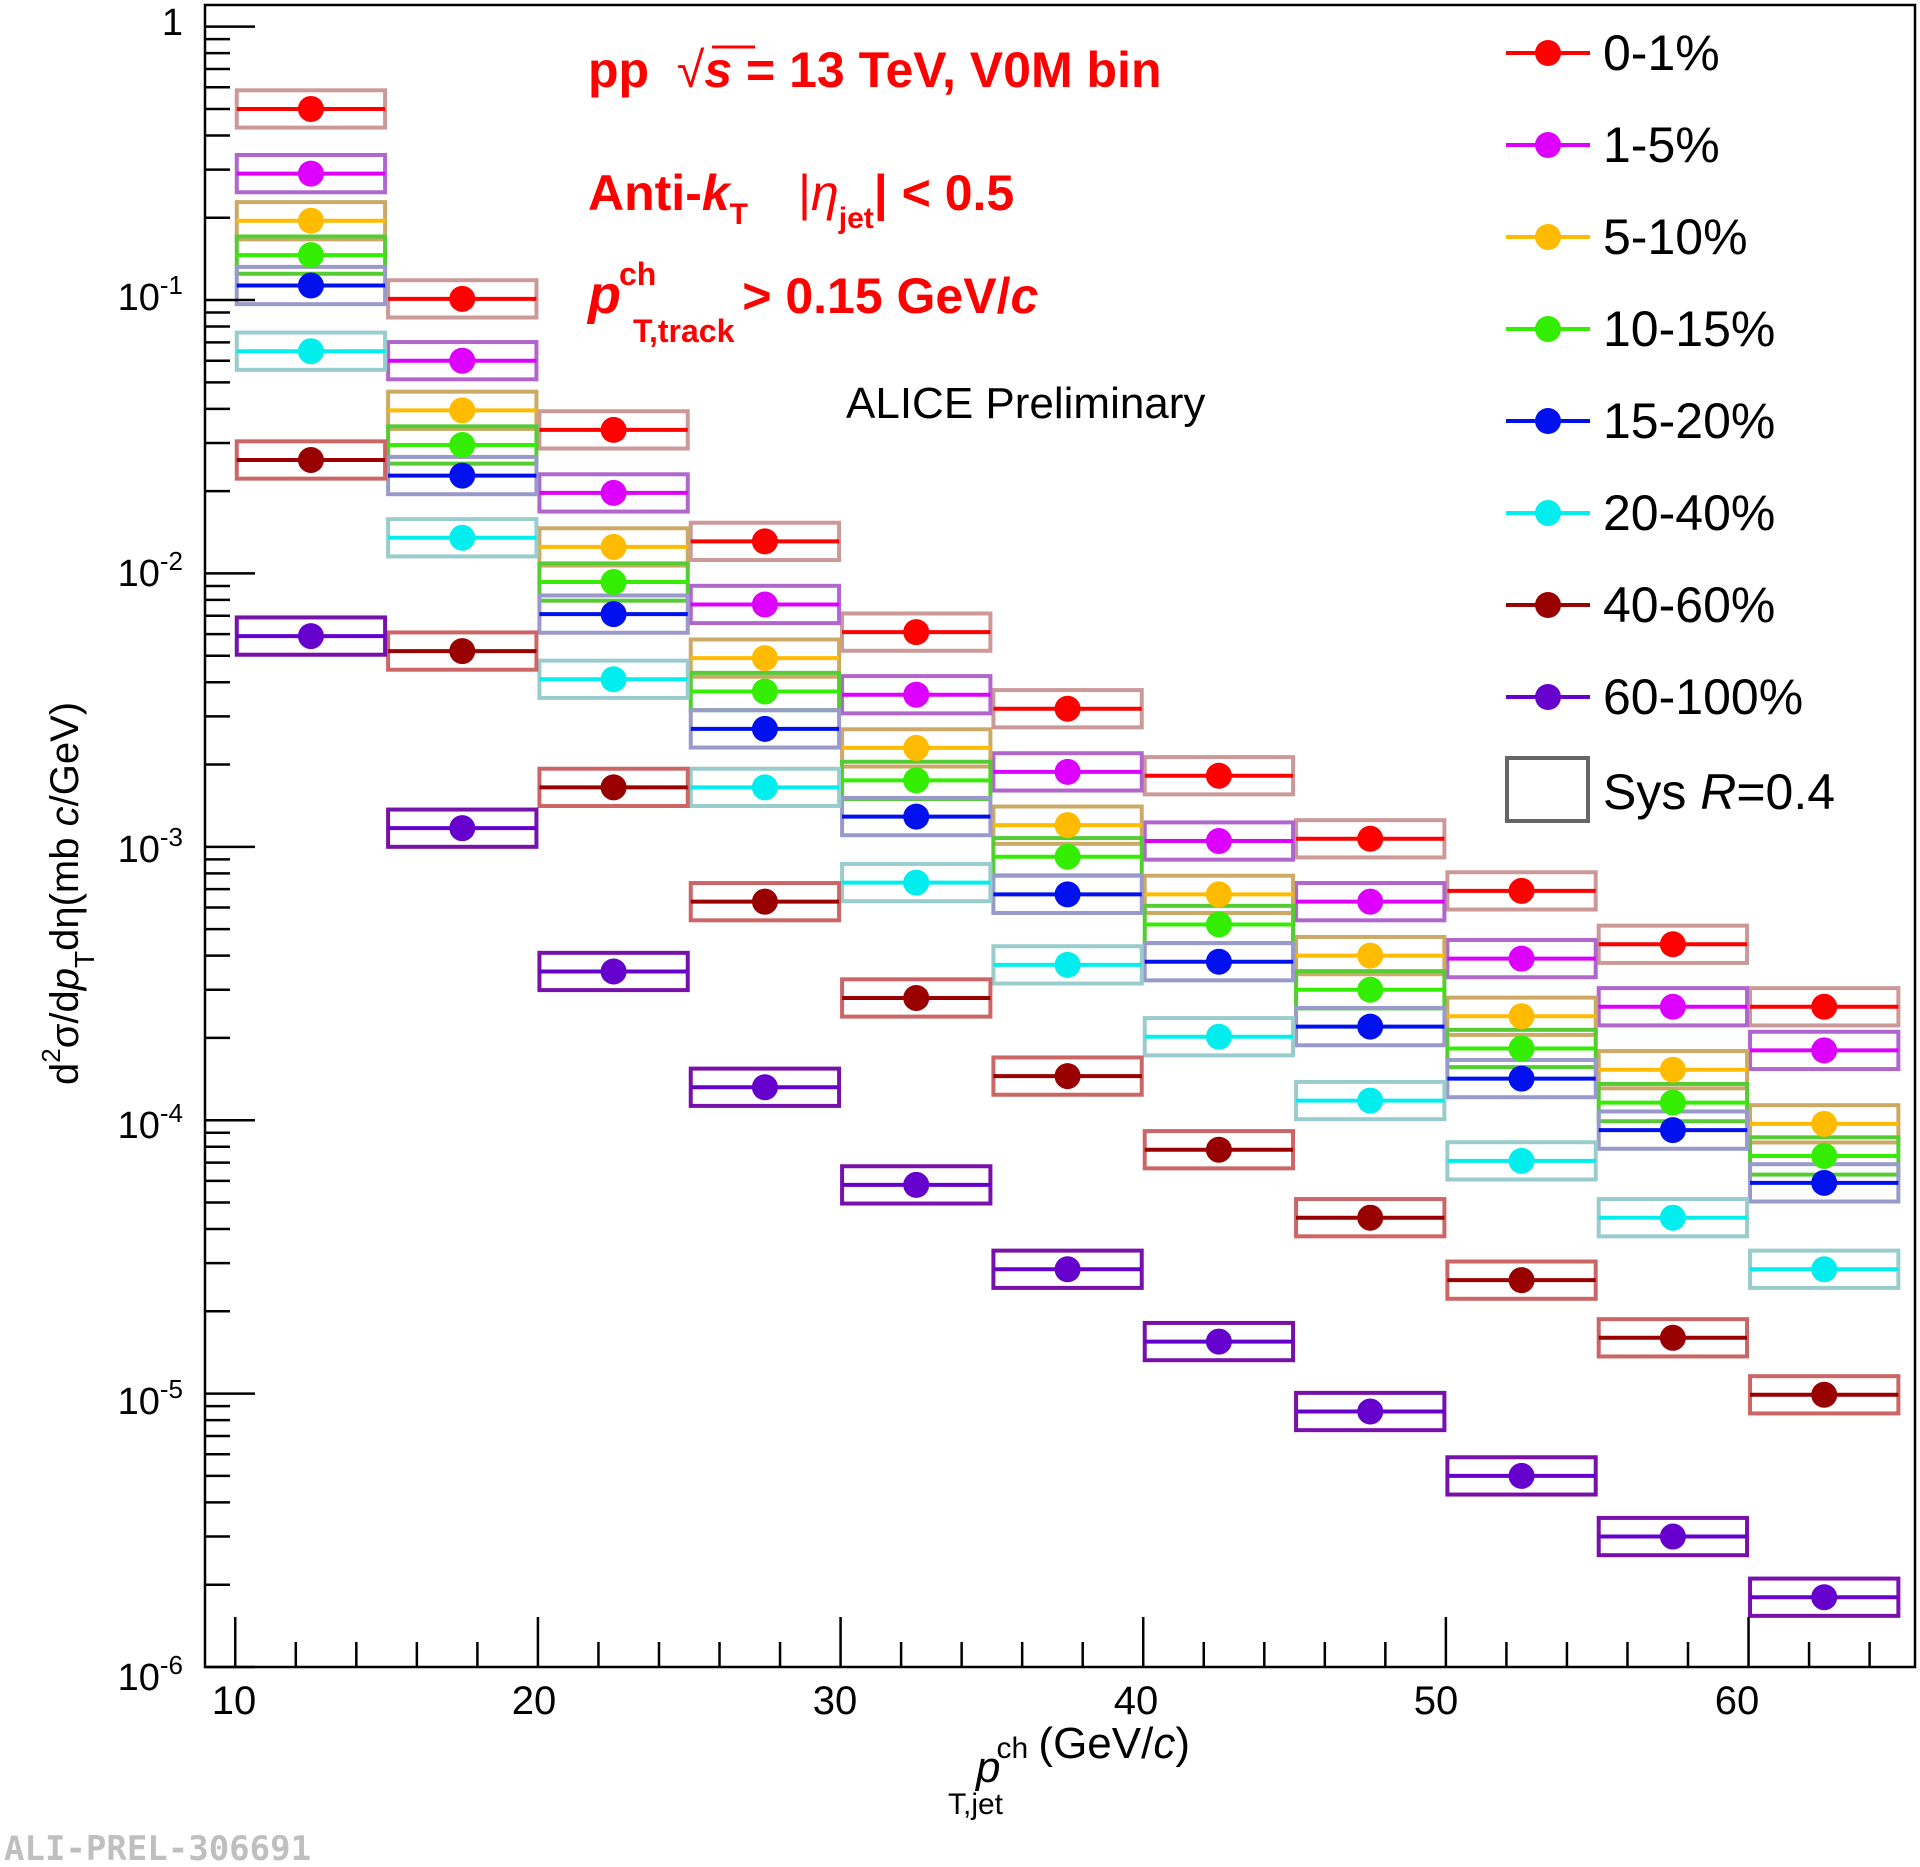 This screenshot has width=1920, height=1867. I want to click on x-tick-label-20: 20, so click(534, 1701).